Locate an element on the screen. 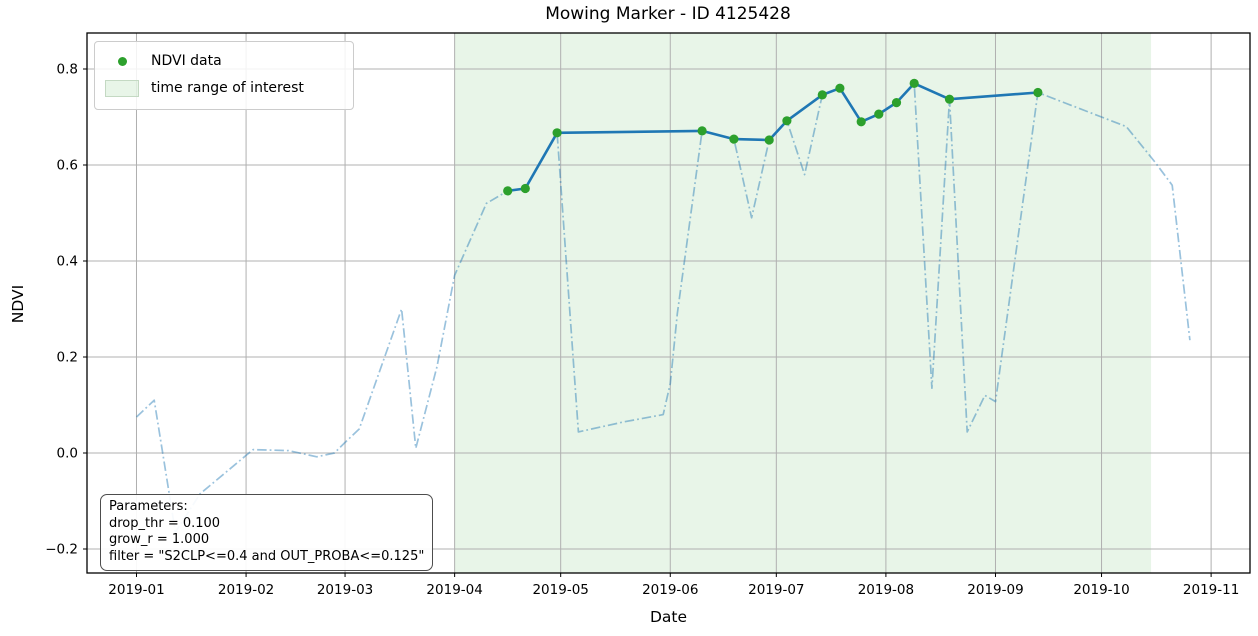 The image size is (1258, 636). x-tick-label: 2019-08 is located at coordinates (886, 590).